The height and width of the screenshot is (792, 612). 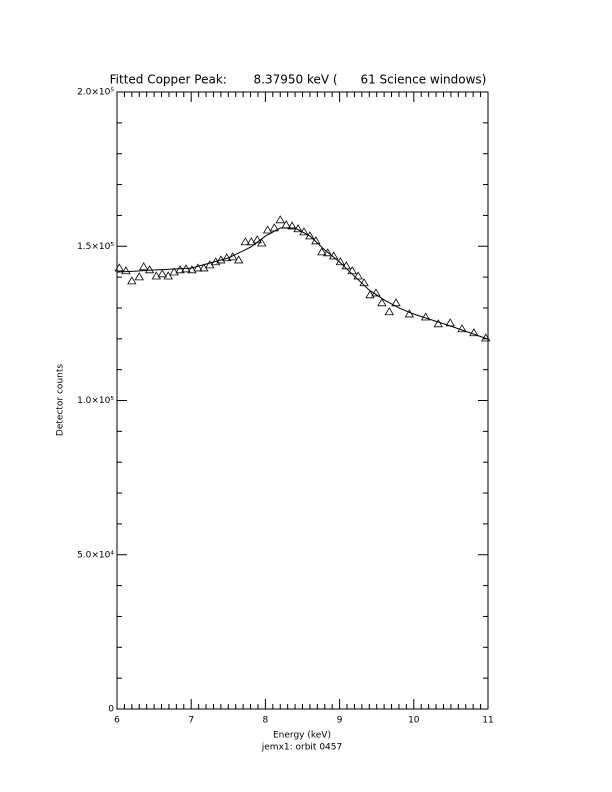 What do you see at coordinates (111, 710) in the screenshot?
I see `y-tick-label: 0` at bounding box center [111, 710].